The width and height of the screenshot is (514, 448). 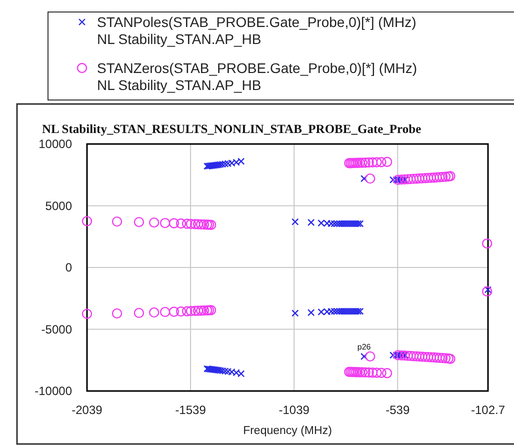 What do you see at coordinates (256, 30) in the screenshot?
I see `legend-label: STANPoles(STAB_PROBE.Gate_Probe,0)[*] (MHz) NL Stability_STAN.AP_HB` at bounding box center [256, 30].